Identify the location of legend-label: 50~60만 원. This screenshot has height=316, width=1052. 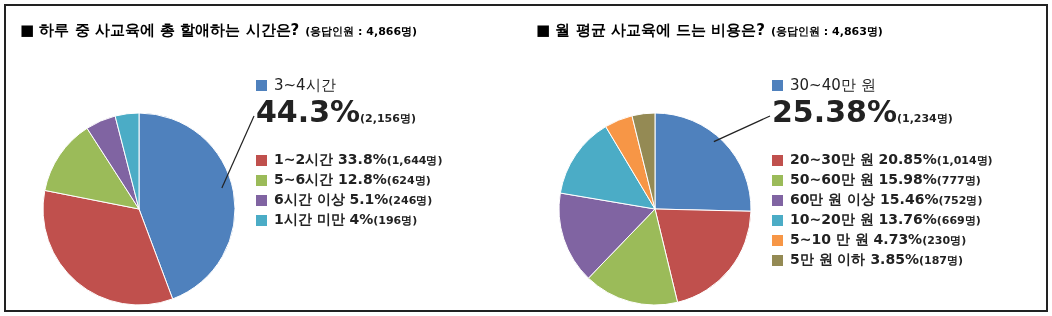
(832, 179).